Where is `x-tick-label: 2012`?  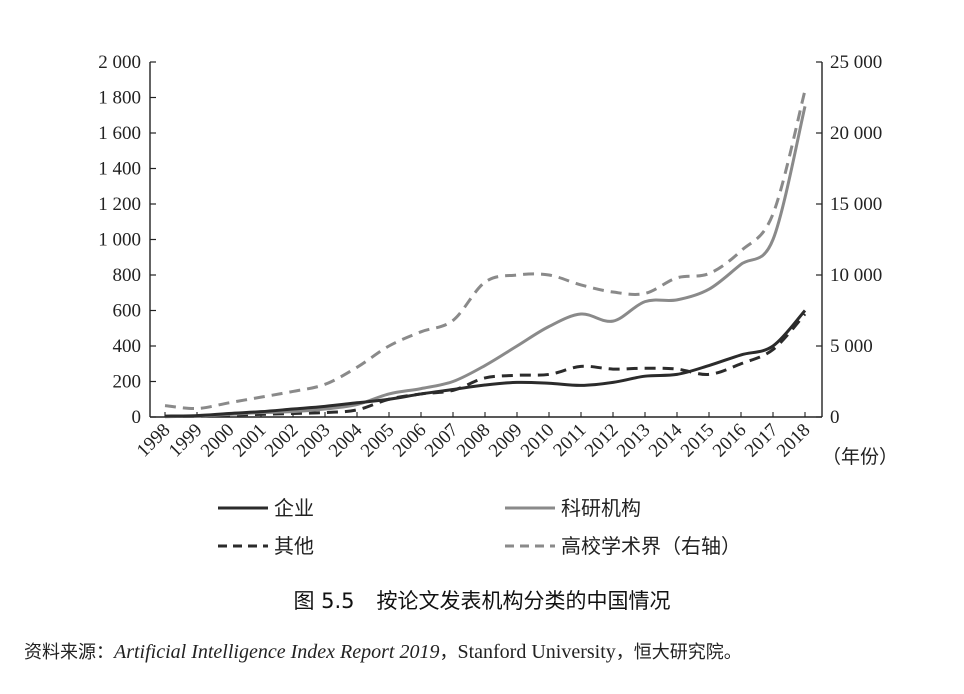
x-tick-label: 2012 is located at coordinates (602, 441).